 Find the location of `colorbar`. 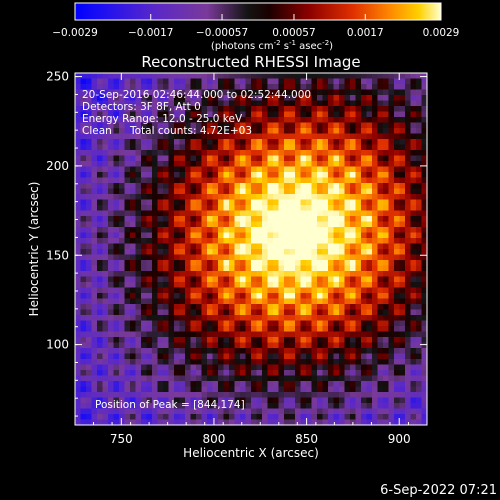

colorbar is located at coordinates (258, 11).